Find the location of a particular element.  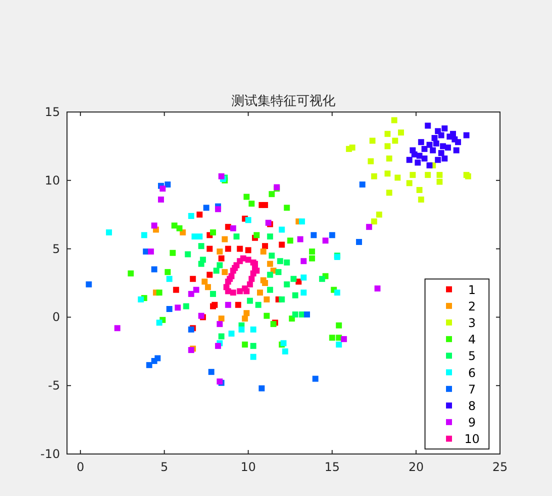

y-tick-label: 10 is located at coordinates (52, 180).